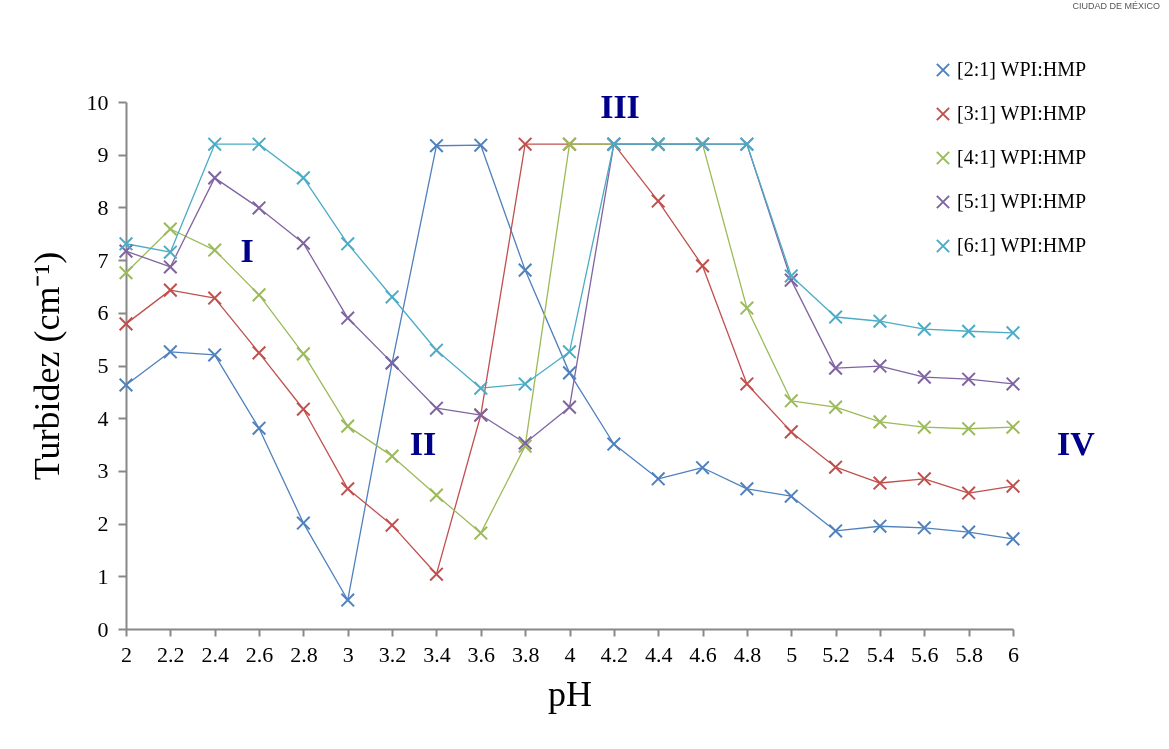 This screenshot has height=749, width=1169. What do you see at coordinates (1022, 245) in the screenshot?
I see `legend-label: [6:1] WPI:HMP` at bounding box center [1022, 245].